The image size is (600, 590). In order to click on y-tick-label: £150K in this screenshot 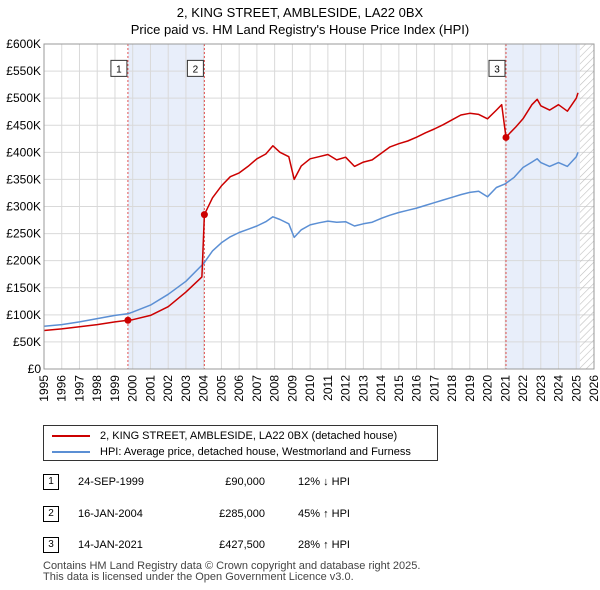, I will do `click(23, 288)`.